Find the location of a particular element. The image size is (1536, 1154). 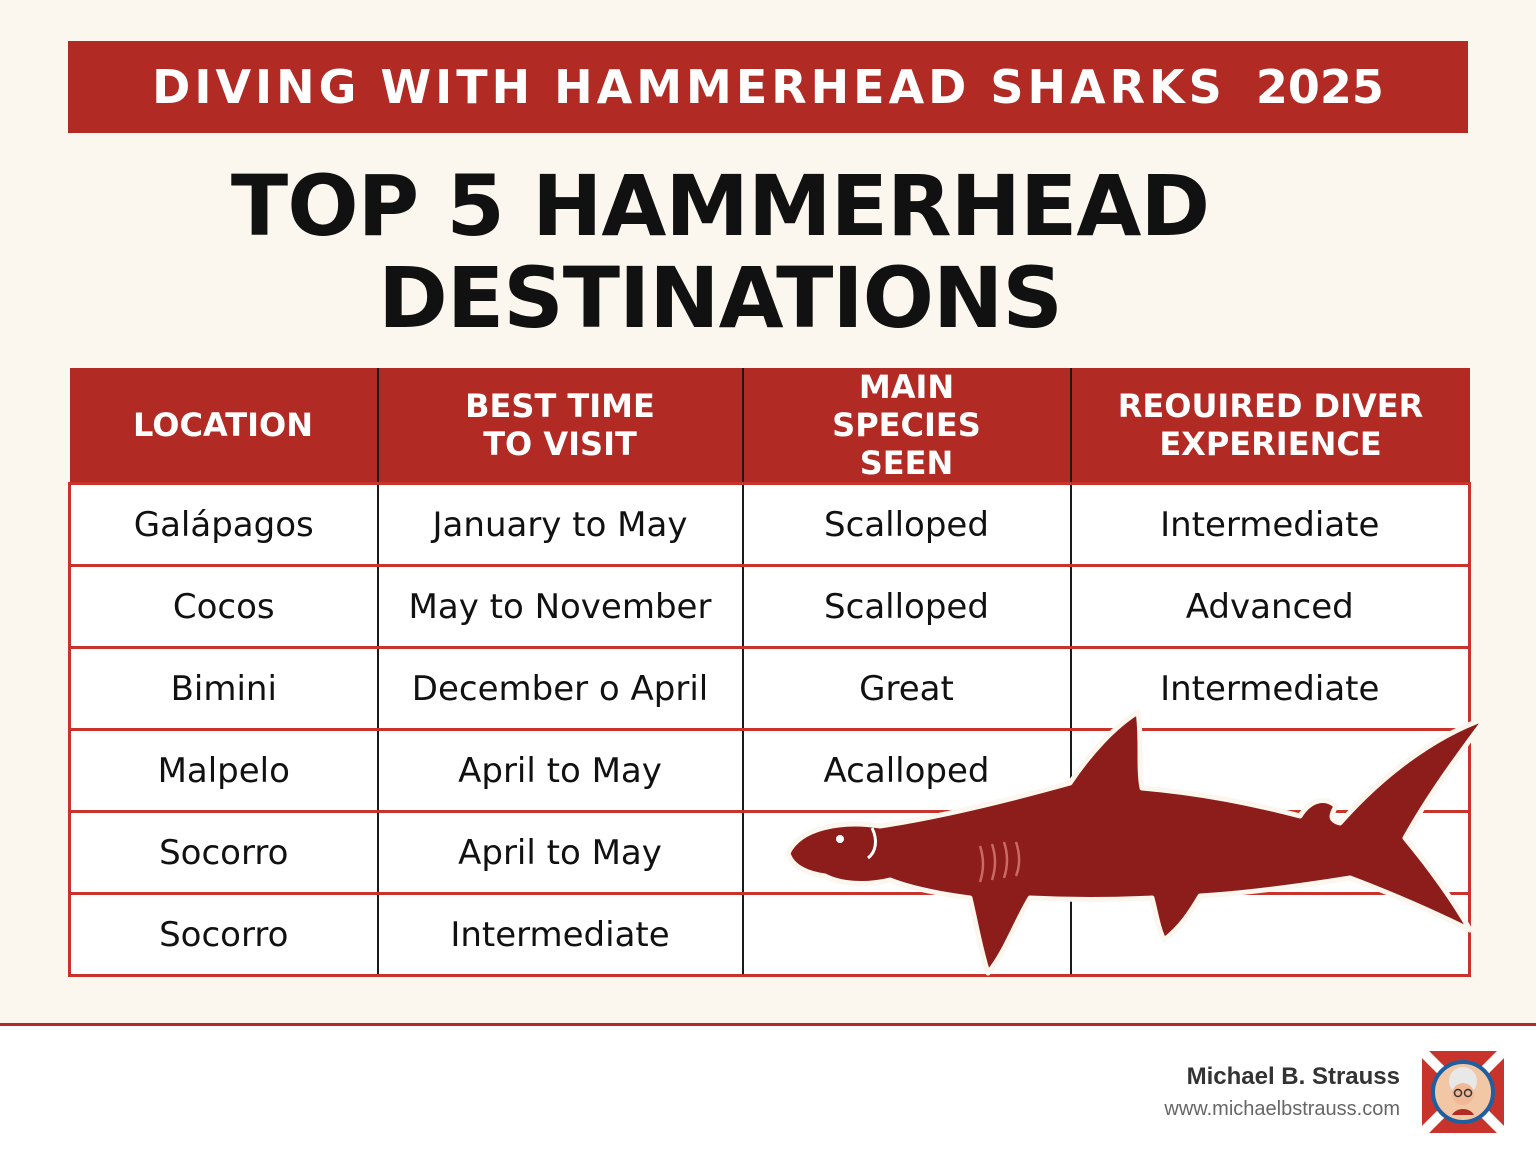

footer-divider is located at coordinates (768, 1024).